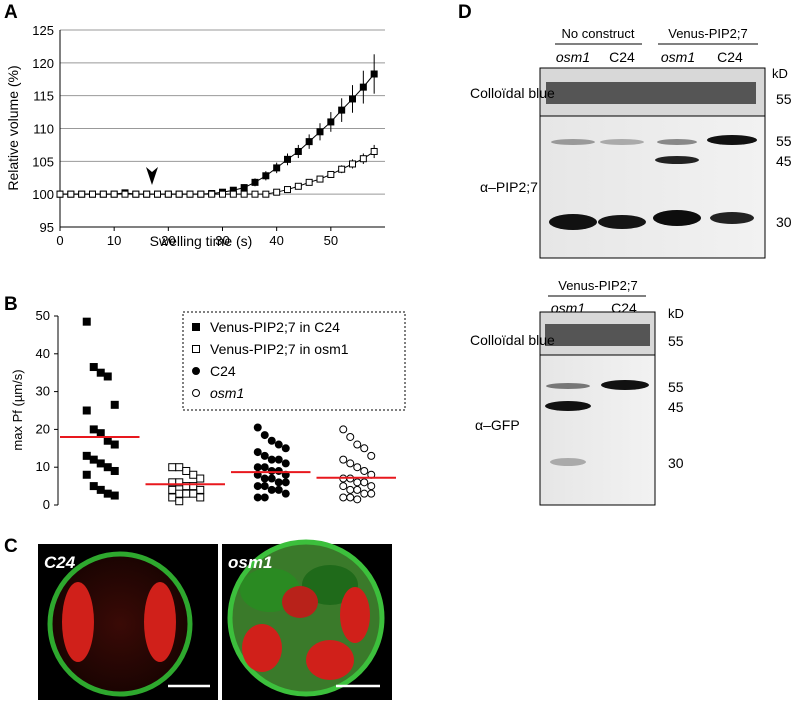 The image size is (797, 713). What do you see at coordinates (43, 161) in the screenshot?
I see `y-tick-label: 105` at bounding box center [43, 161].